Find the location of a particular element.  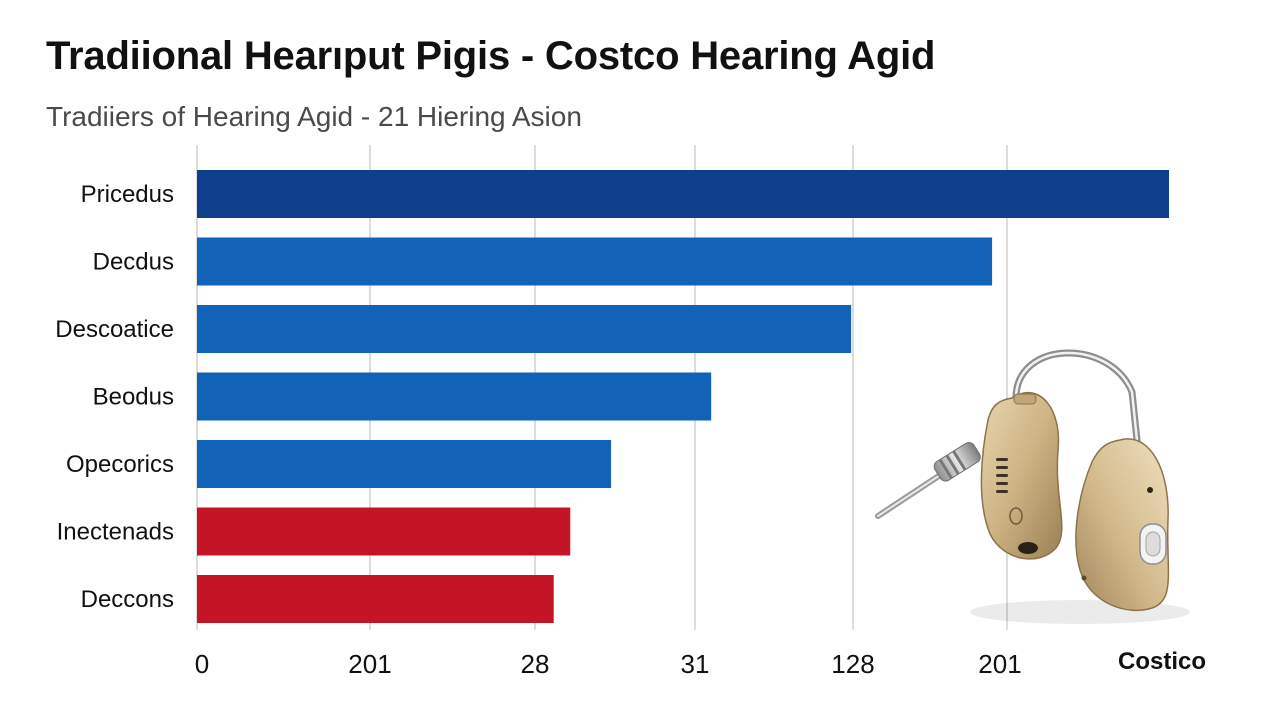

category-label: Pricedus is located at coordinates (127, 194).